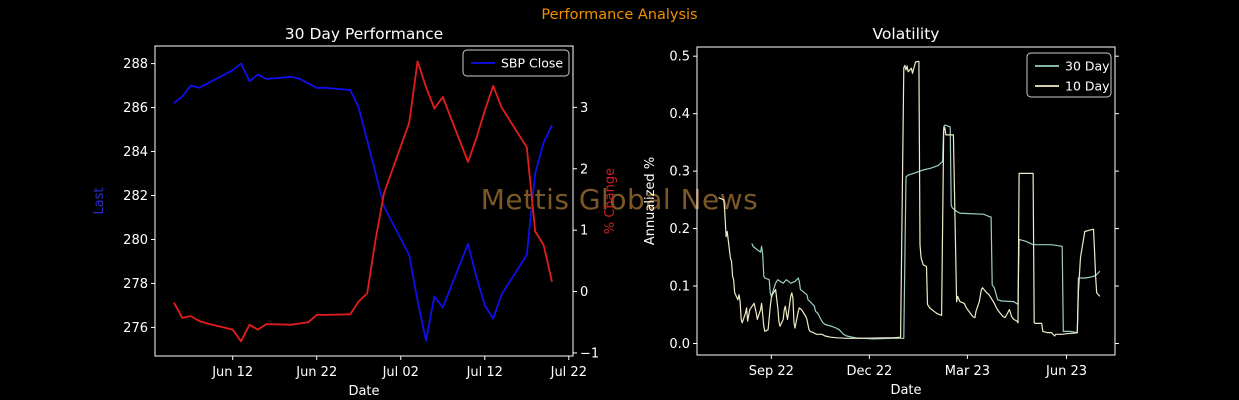 The width and height of the screenshot is (1239, 400). Describe the element at coordinates (610, 201) in the screenshot. I see `y-right-axis-label: % Change` at that location.